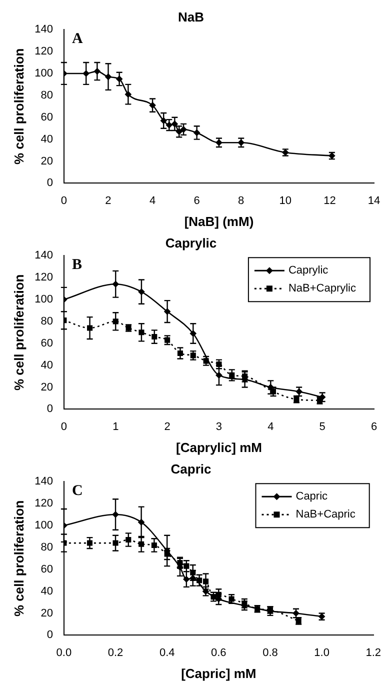 The image size is (392, 697). Describe the element at coordinates (77, 490) in the screenshot. I see `annotation: C` at that location.